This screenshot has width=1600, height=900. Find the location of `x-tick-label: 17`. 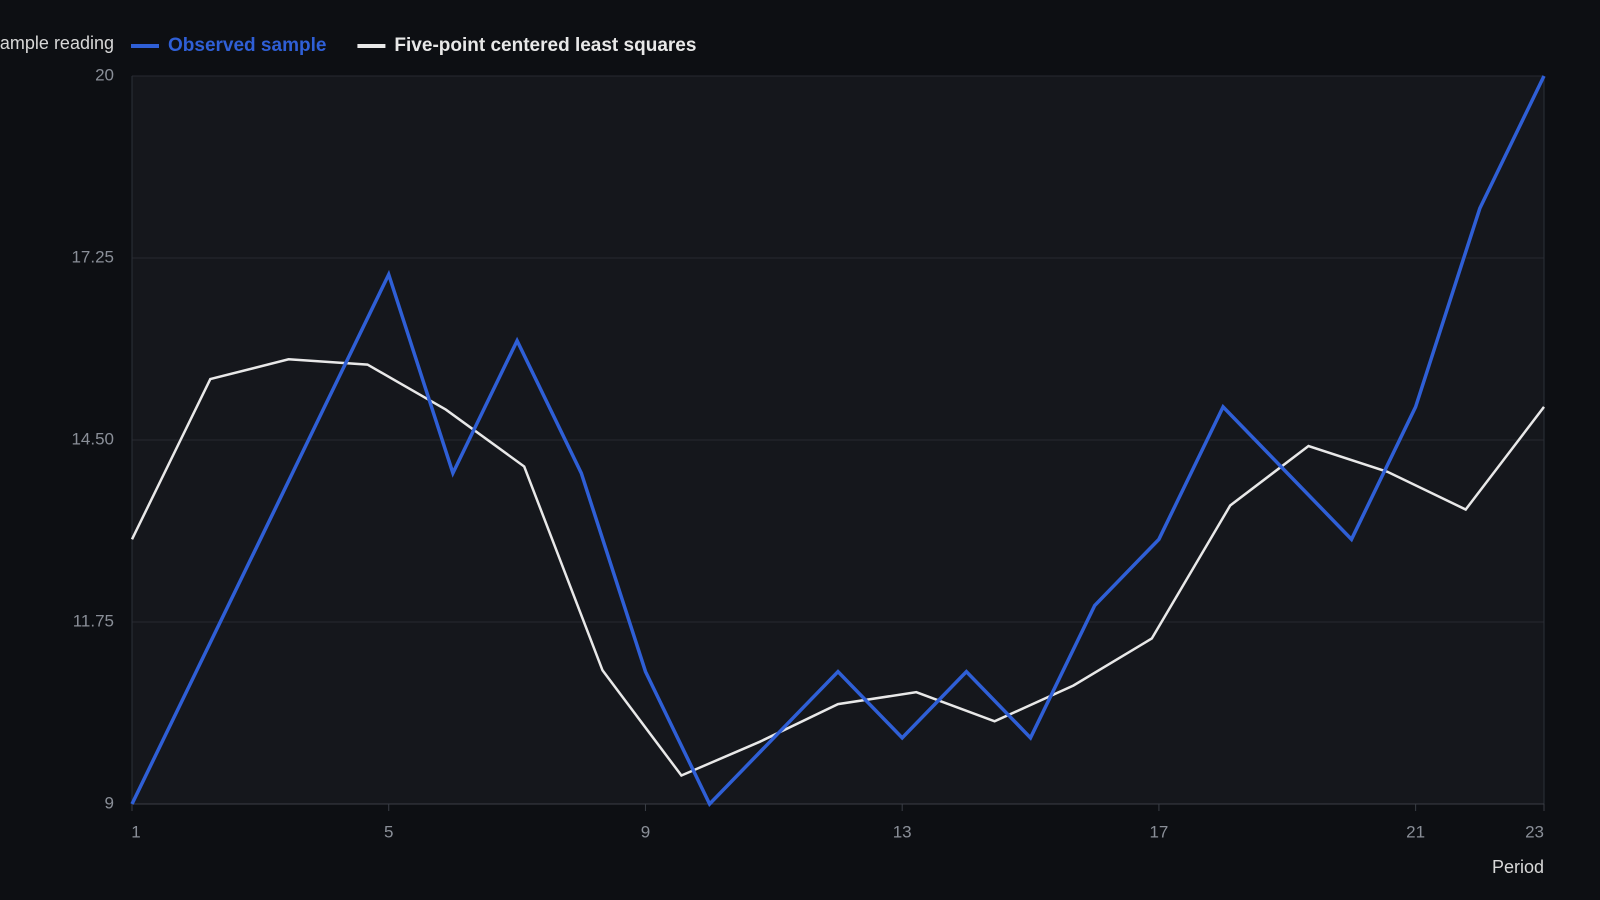

x-tick-label: 17 is located at coordinates (1158, 831).